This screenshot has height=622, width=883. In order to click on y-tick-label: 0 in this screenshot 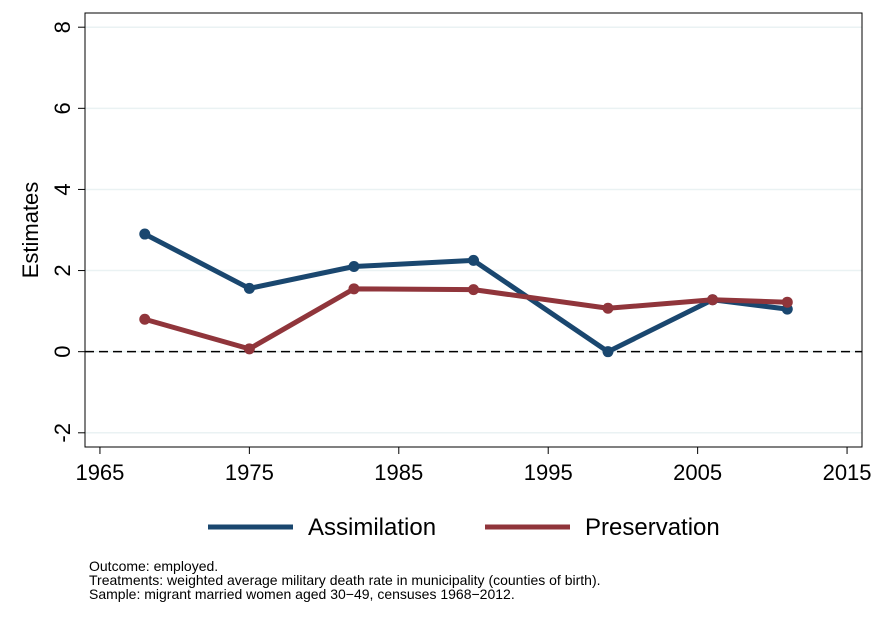, I will do `click(62, 352)`.